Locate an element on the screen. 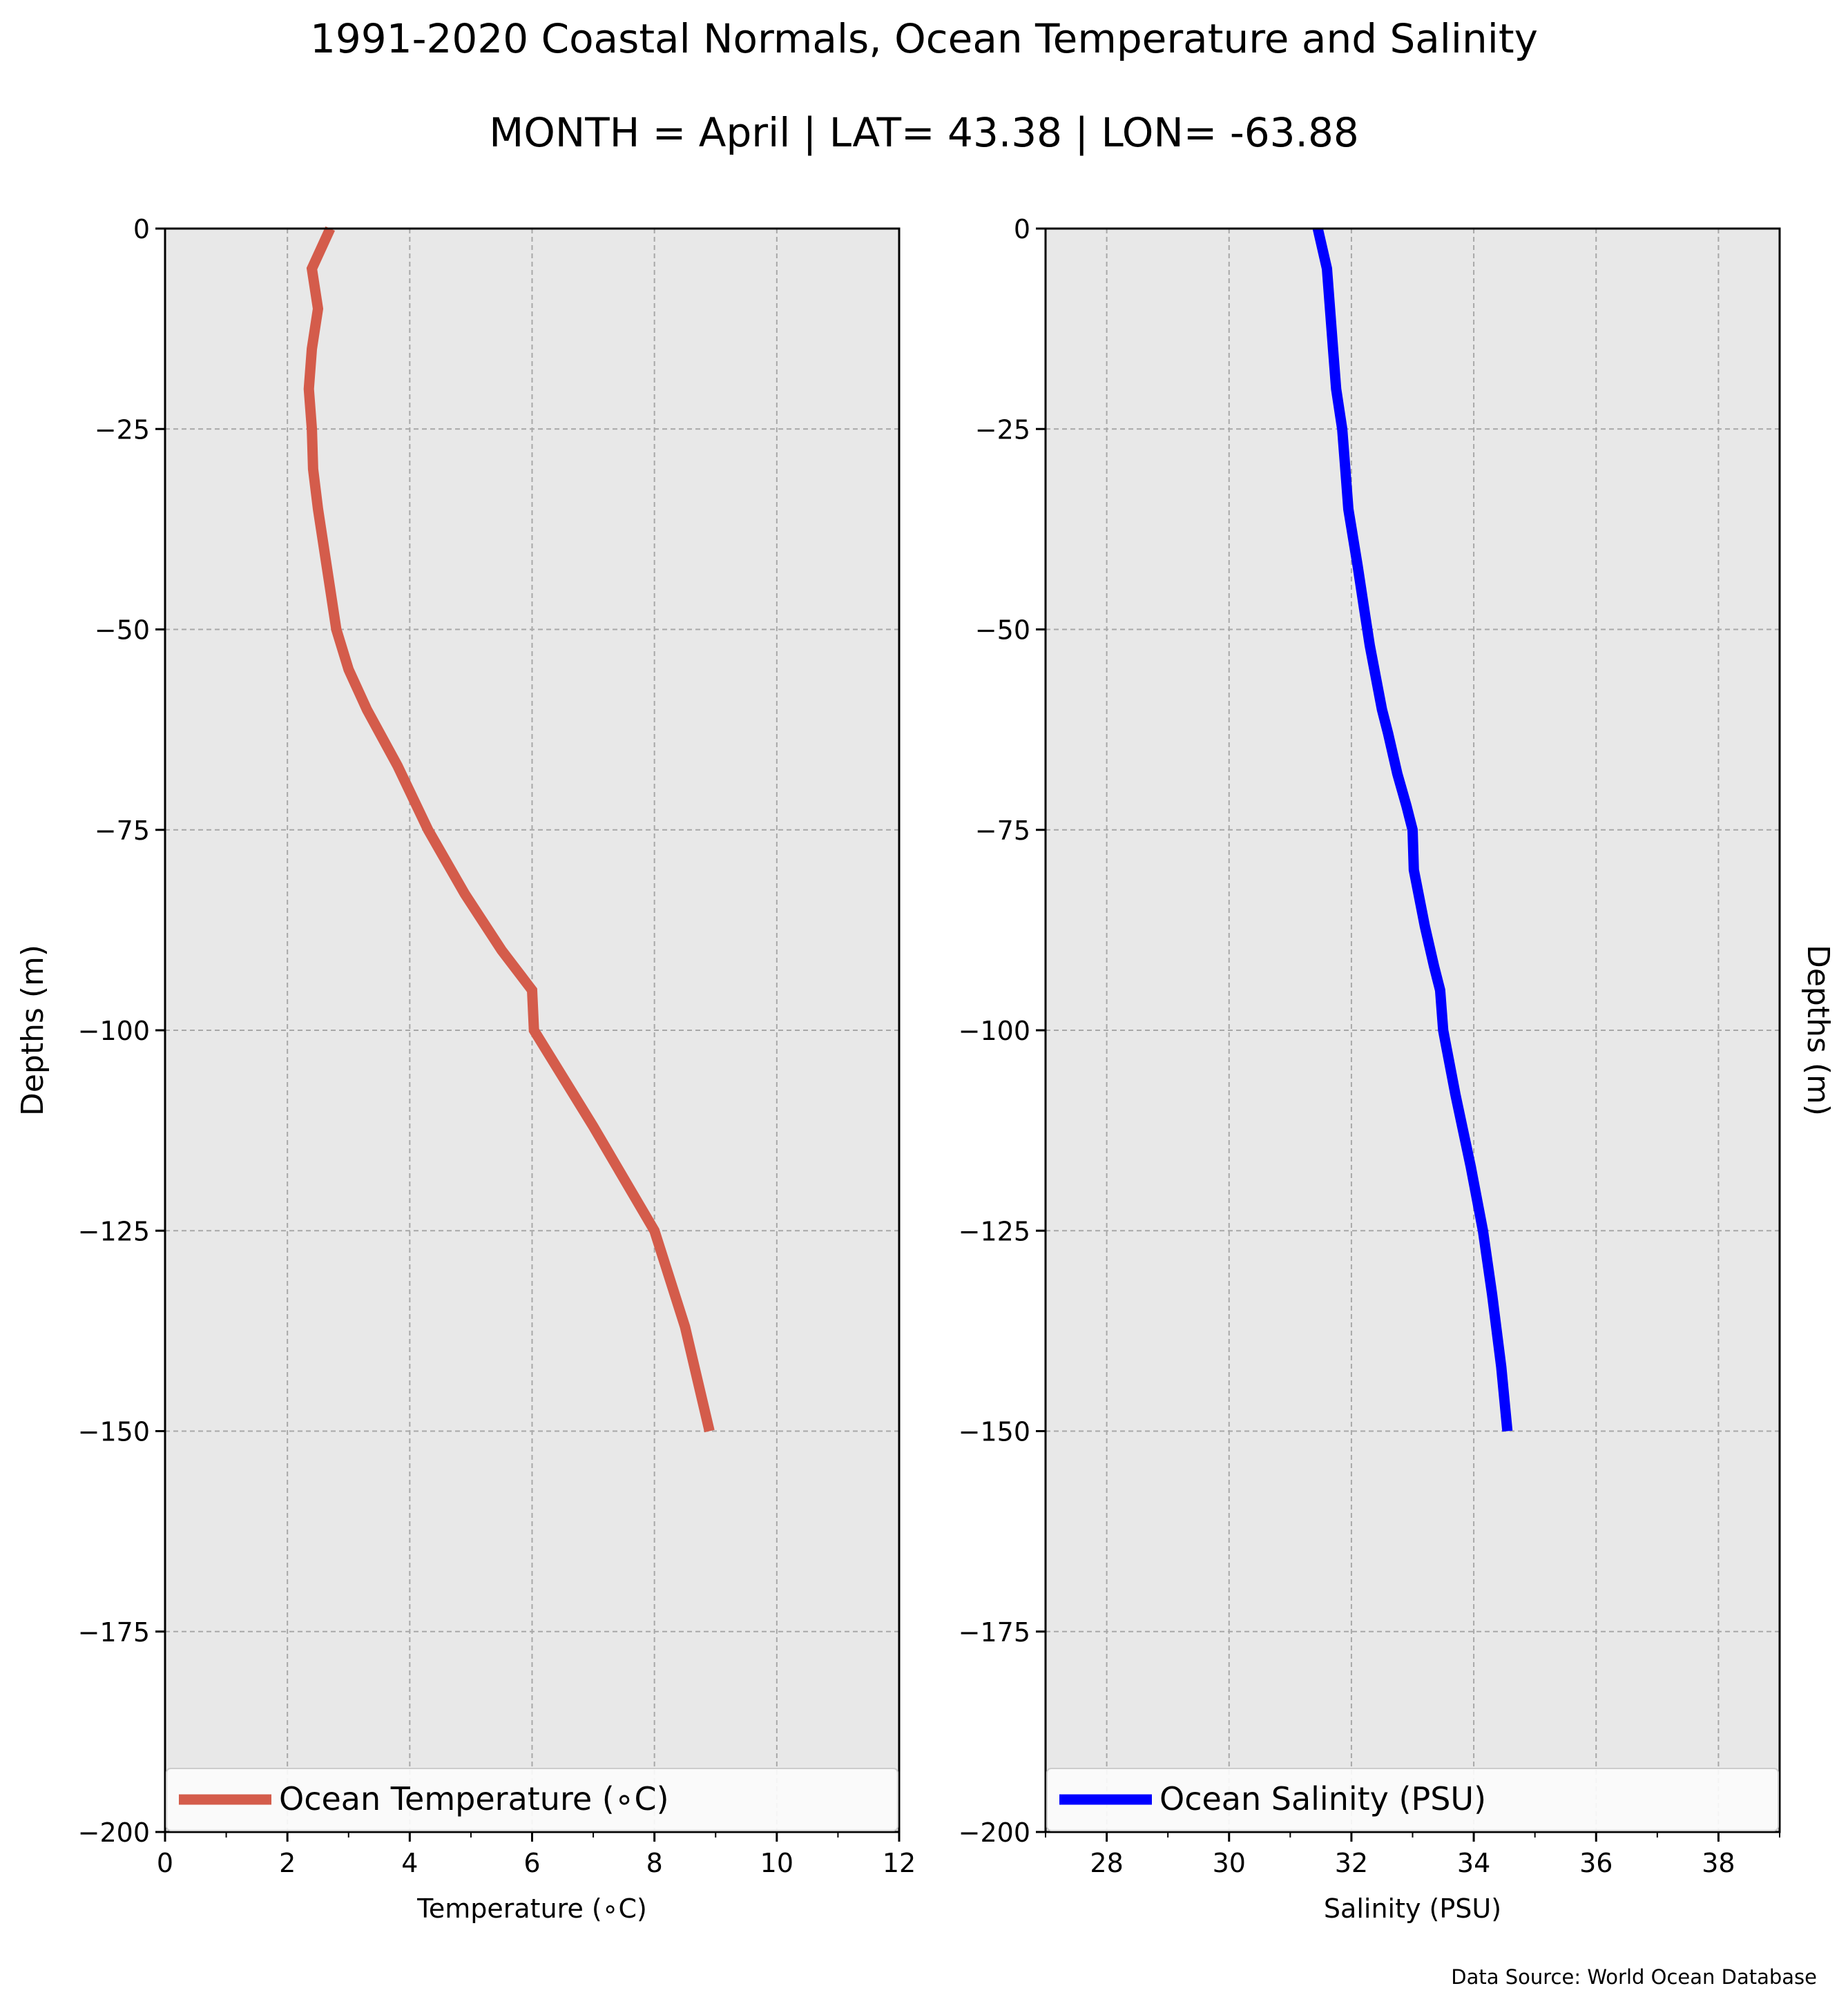  legend-label: Ocean Salinity (PSU) is located at coordinates (1322, 1799).